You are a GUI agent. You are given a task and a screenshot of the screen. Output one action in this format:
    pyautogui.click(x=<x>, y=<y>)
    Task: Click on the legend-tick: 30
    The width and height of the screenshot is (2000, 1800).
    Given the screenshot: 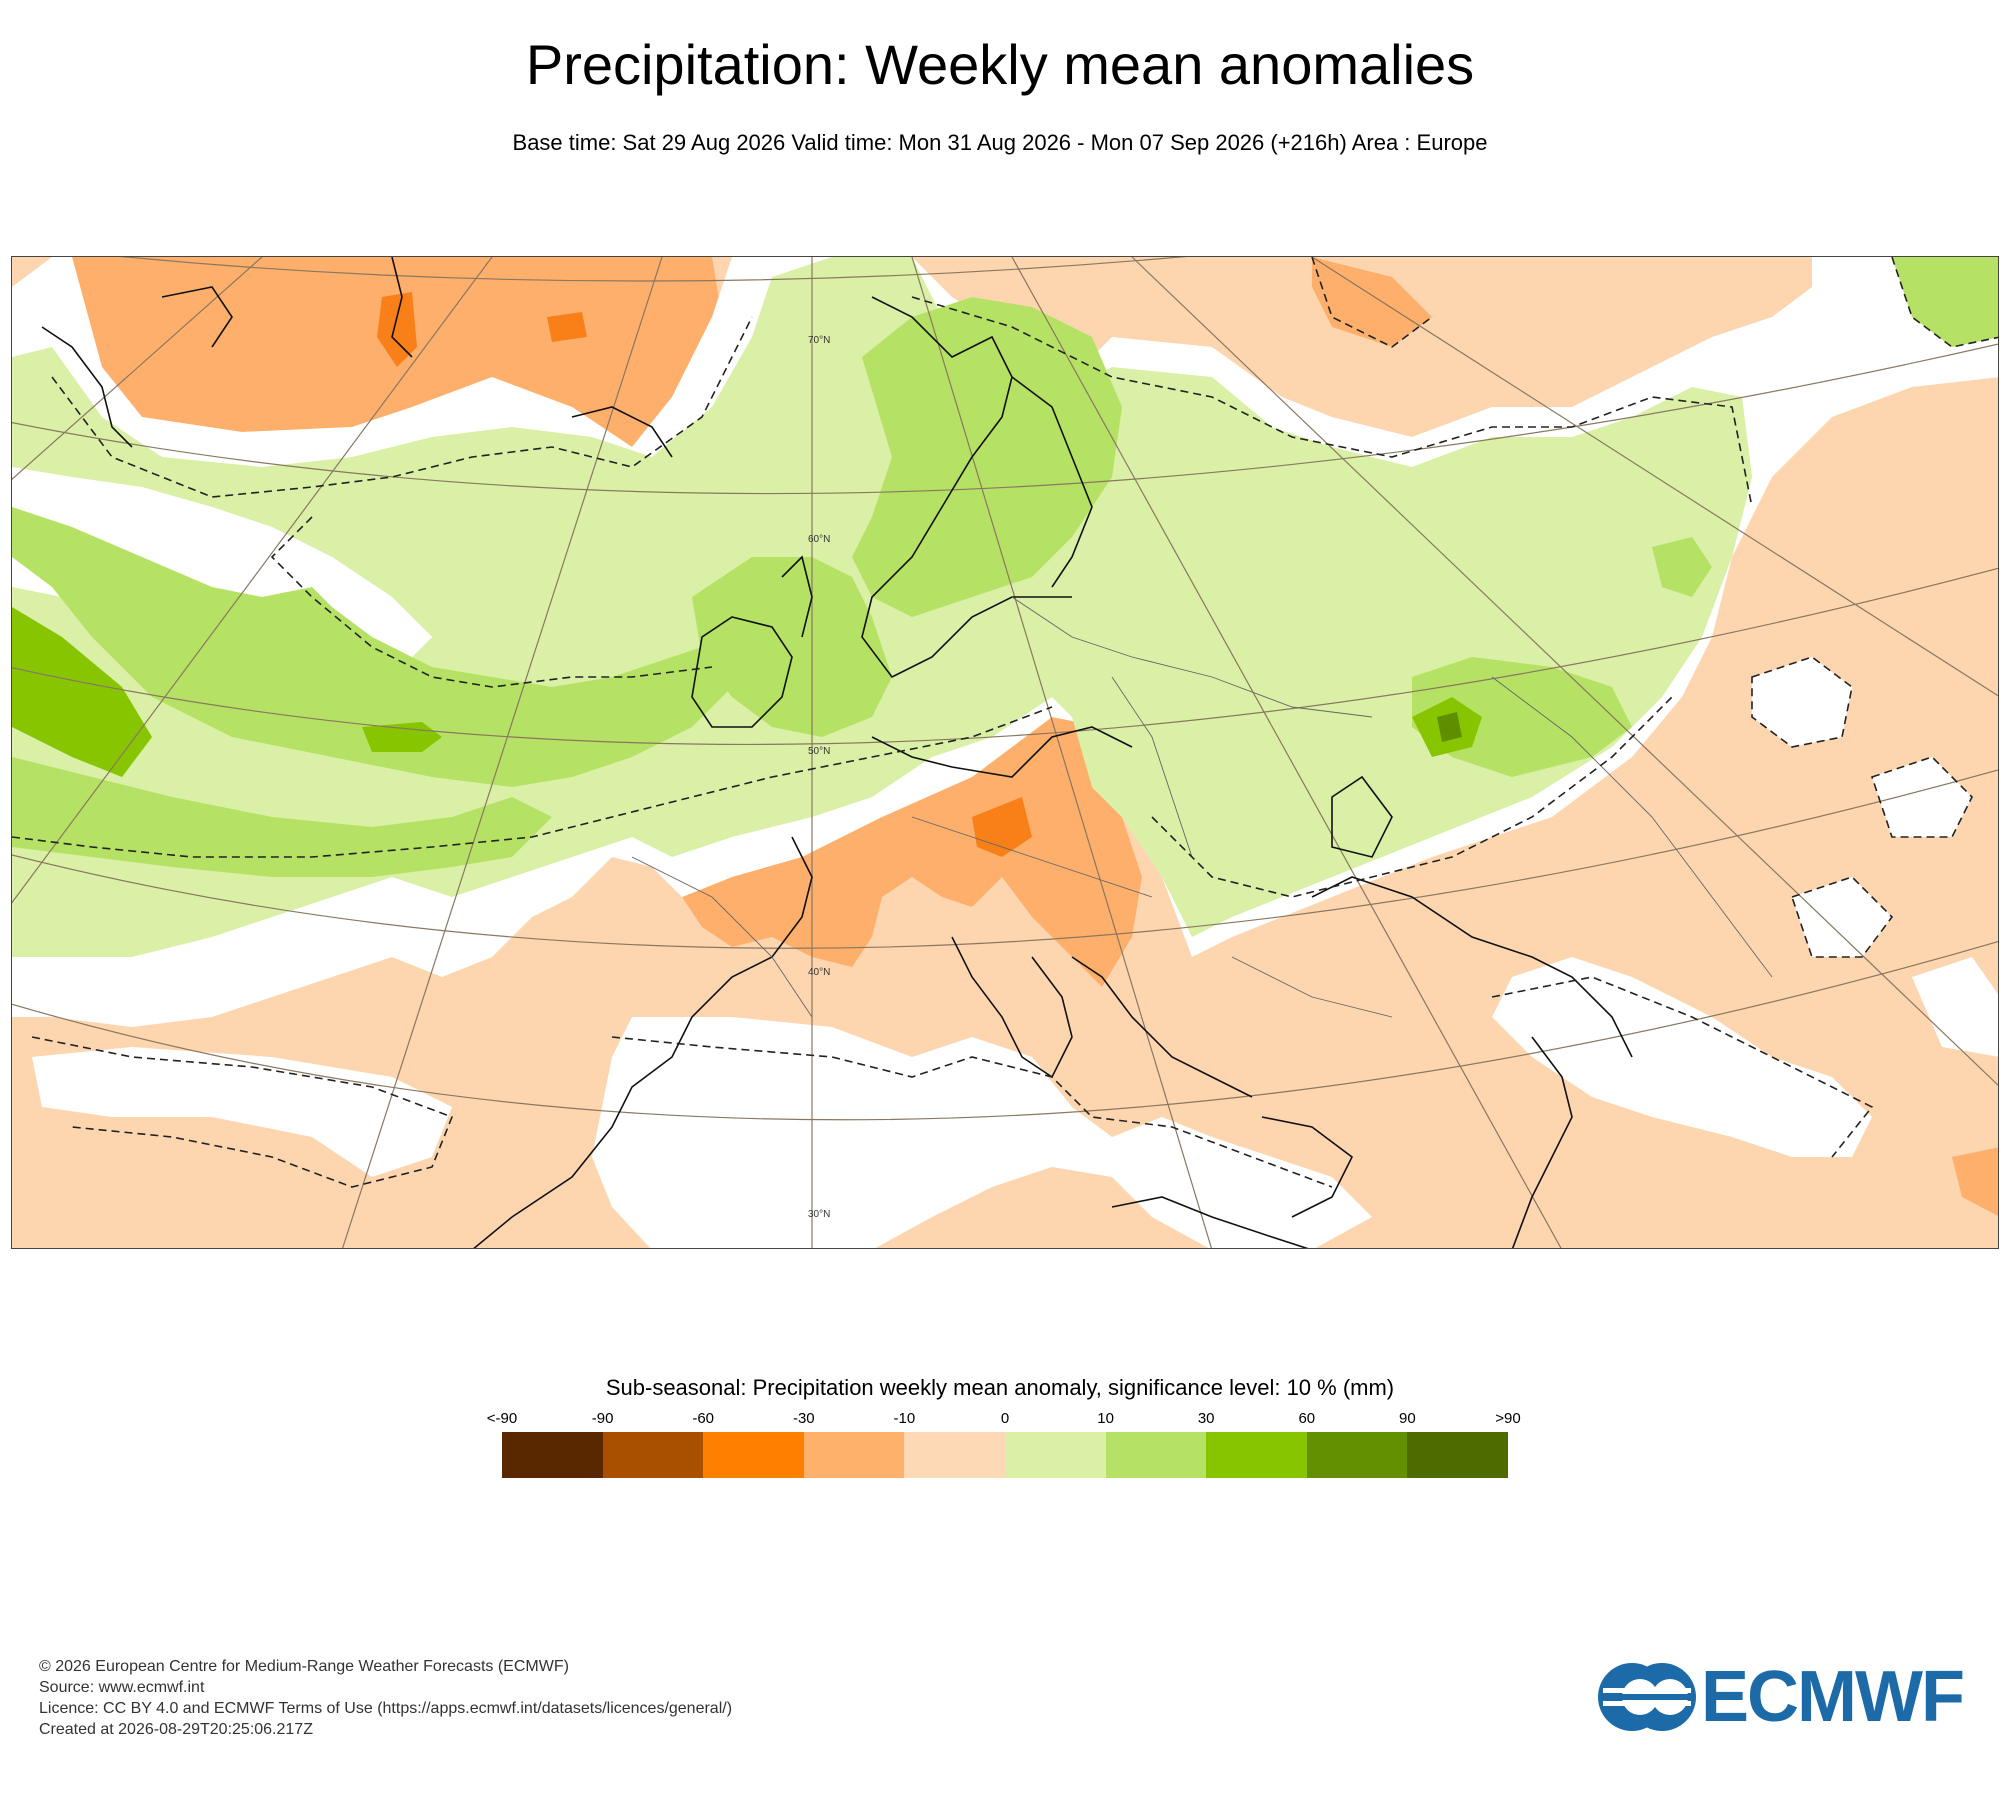 What is the action you would take?
    pyautogui.click(x=1206, y=1418)
    